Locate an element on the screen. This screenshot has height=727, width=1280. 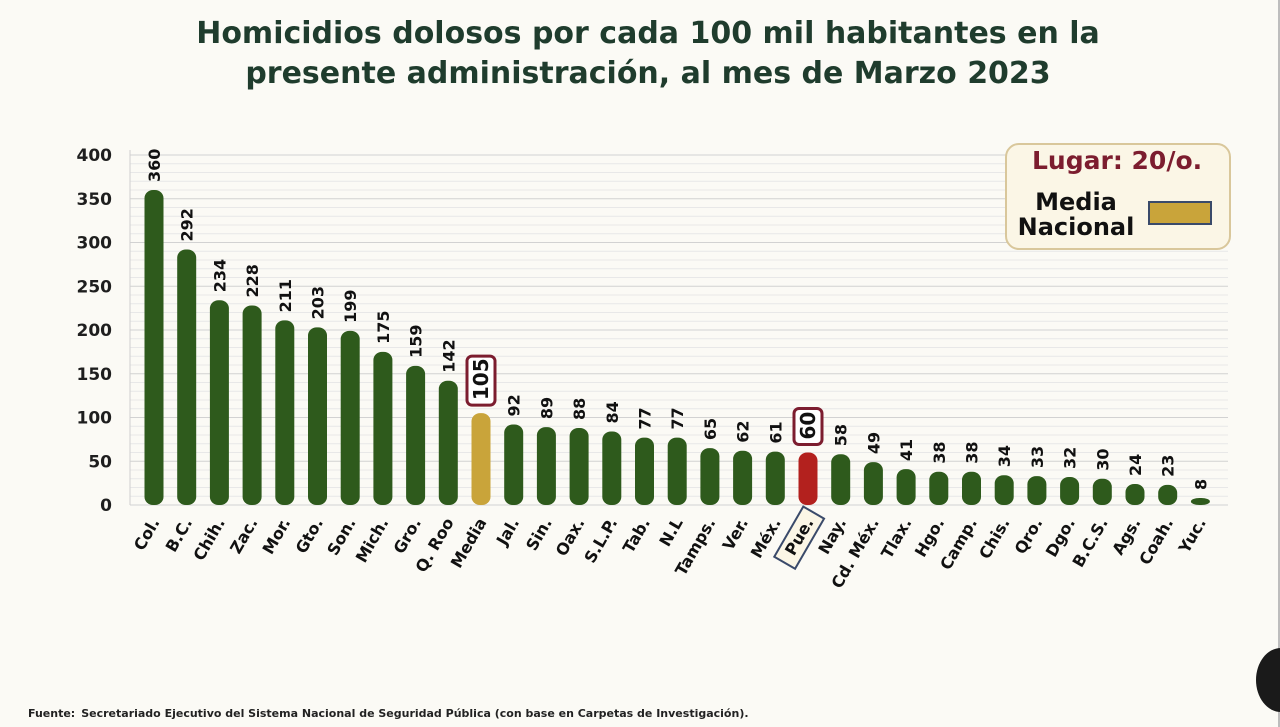
value-label: 23 is located at coordinates (1168, 466).